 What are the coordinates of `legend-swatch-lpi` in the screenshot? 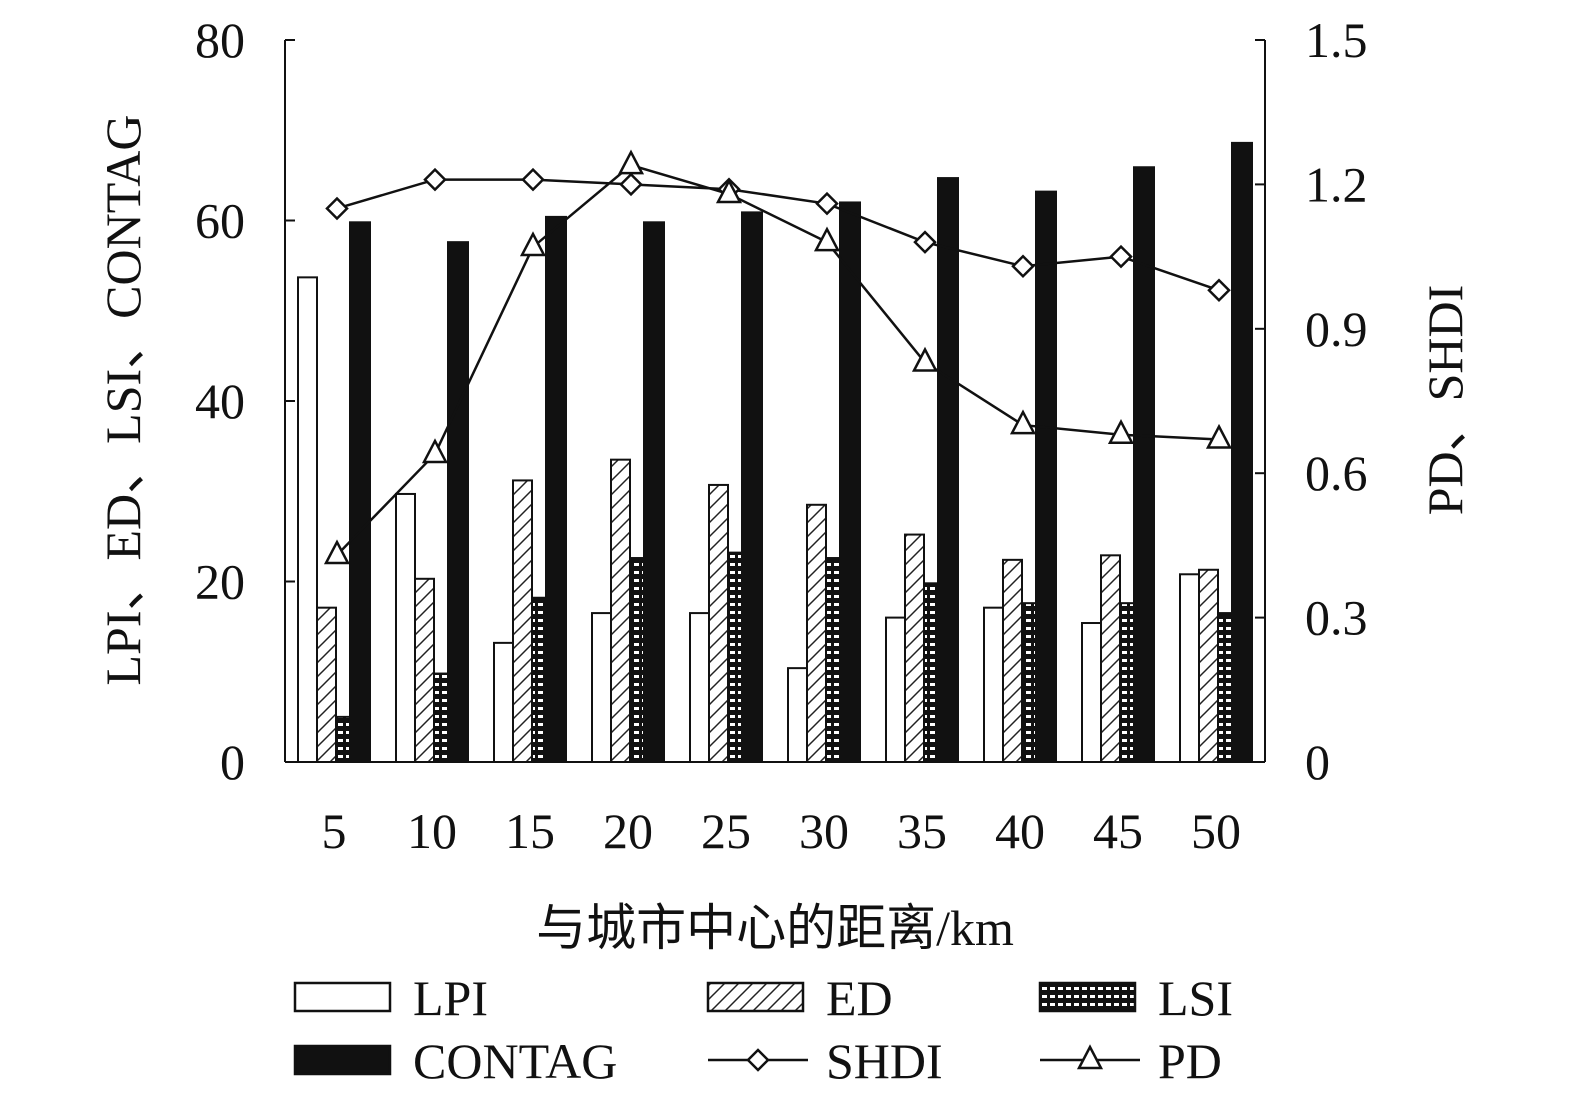 It's located at (342, 997).